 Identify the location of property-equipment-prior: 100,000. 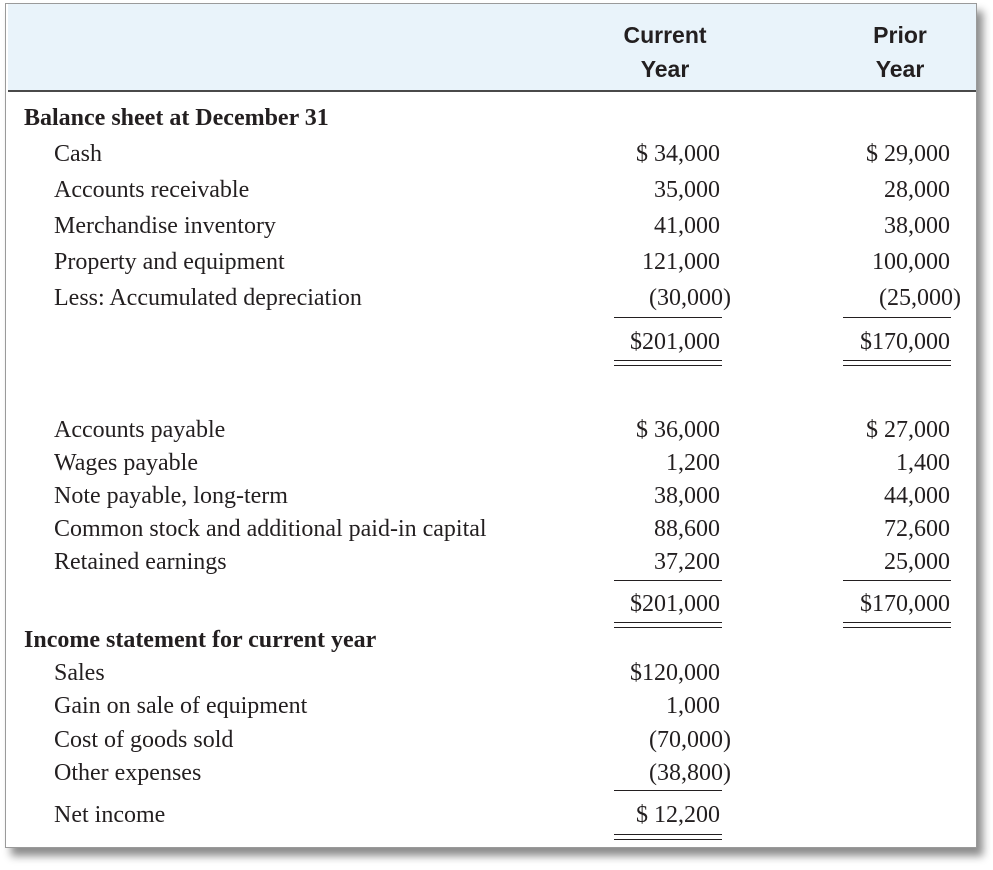
(911, 262).